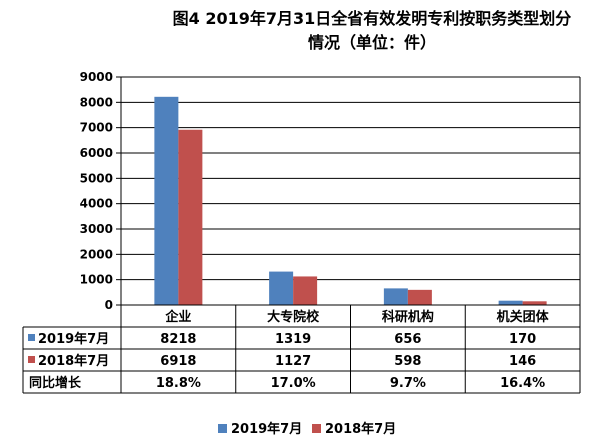 The image size is (604, 448). I want to click on table-cell: 9.7%, so click(408, 383).